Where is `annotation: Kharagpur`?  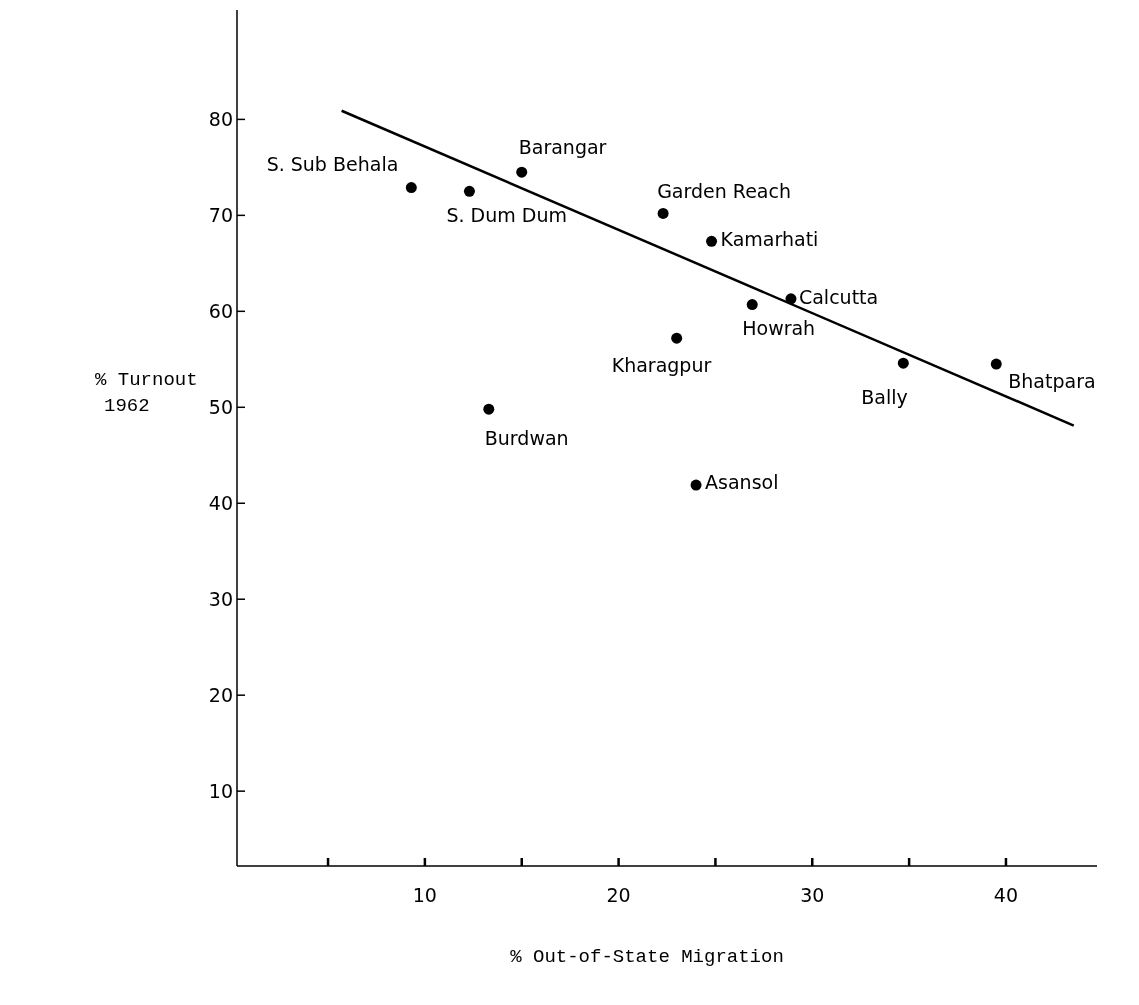
annotation: Kharagpur is located at coordinates (661, 365).